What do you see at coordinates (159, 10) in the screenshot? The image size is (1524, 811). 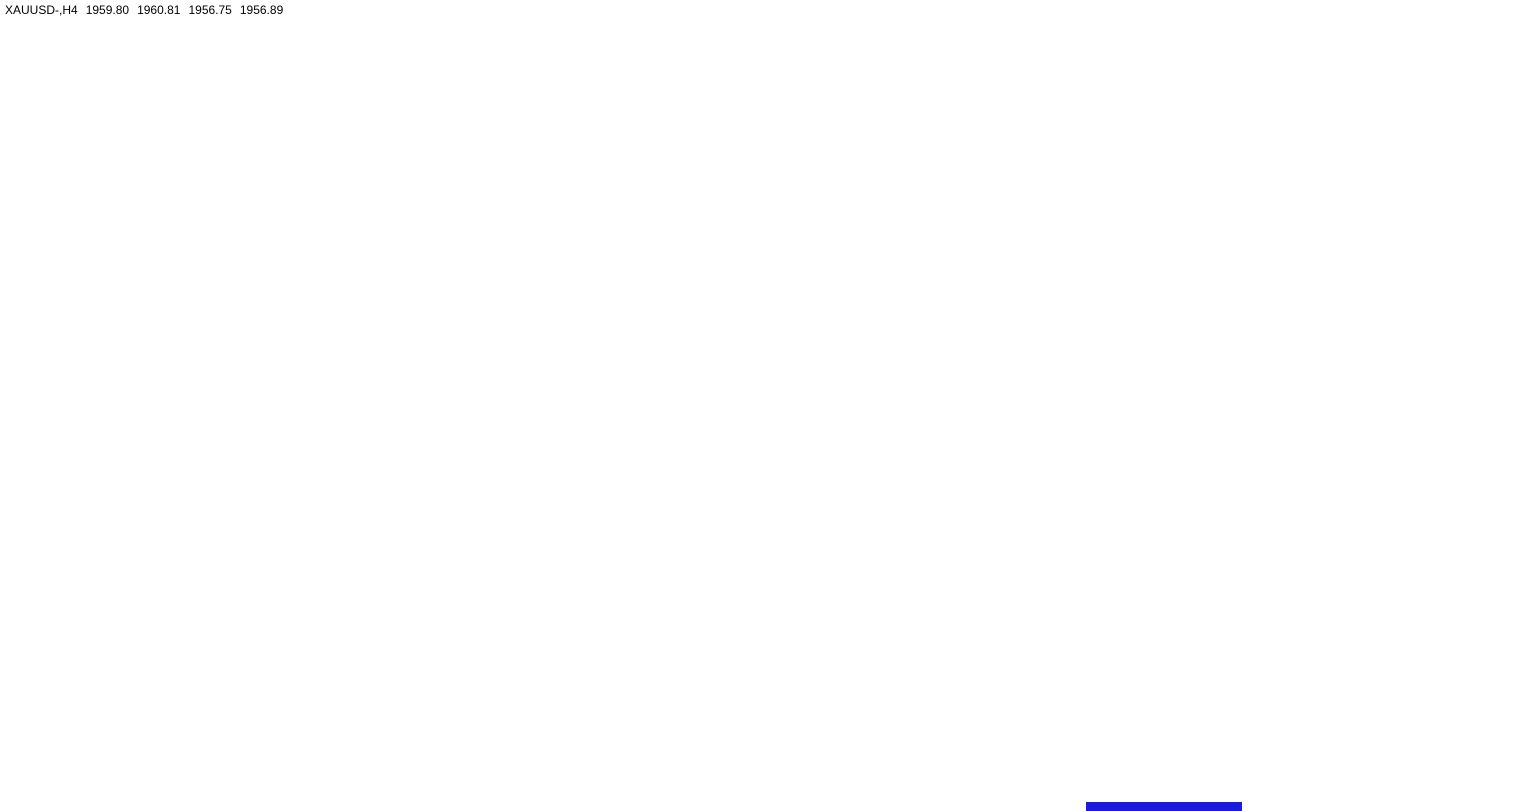 I see `high-value: 1960.81` at bounding box center [159, 10].